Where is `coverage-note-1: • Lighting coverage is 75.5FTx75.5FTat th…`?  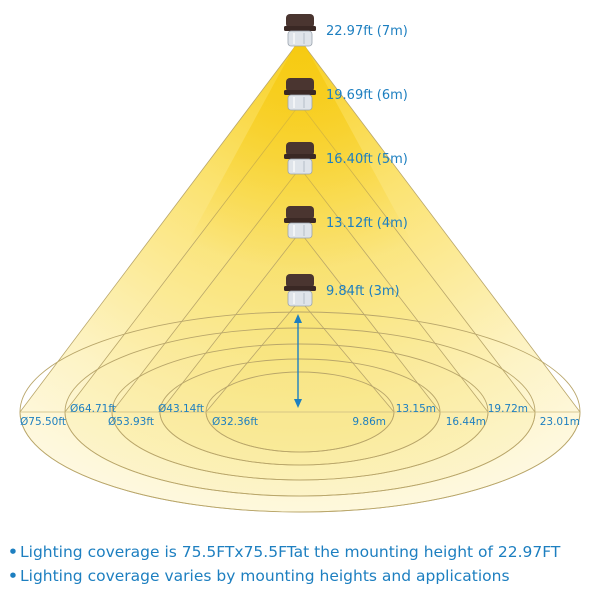
coverage-note-1: • Lighting coverage is 75.5FTx75.5FTat th… is located at coordinates (303, 552).